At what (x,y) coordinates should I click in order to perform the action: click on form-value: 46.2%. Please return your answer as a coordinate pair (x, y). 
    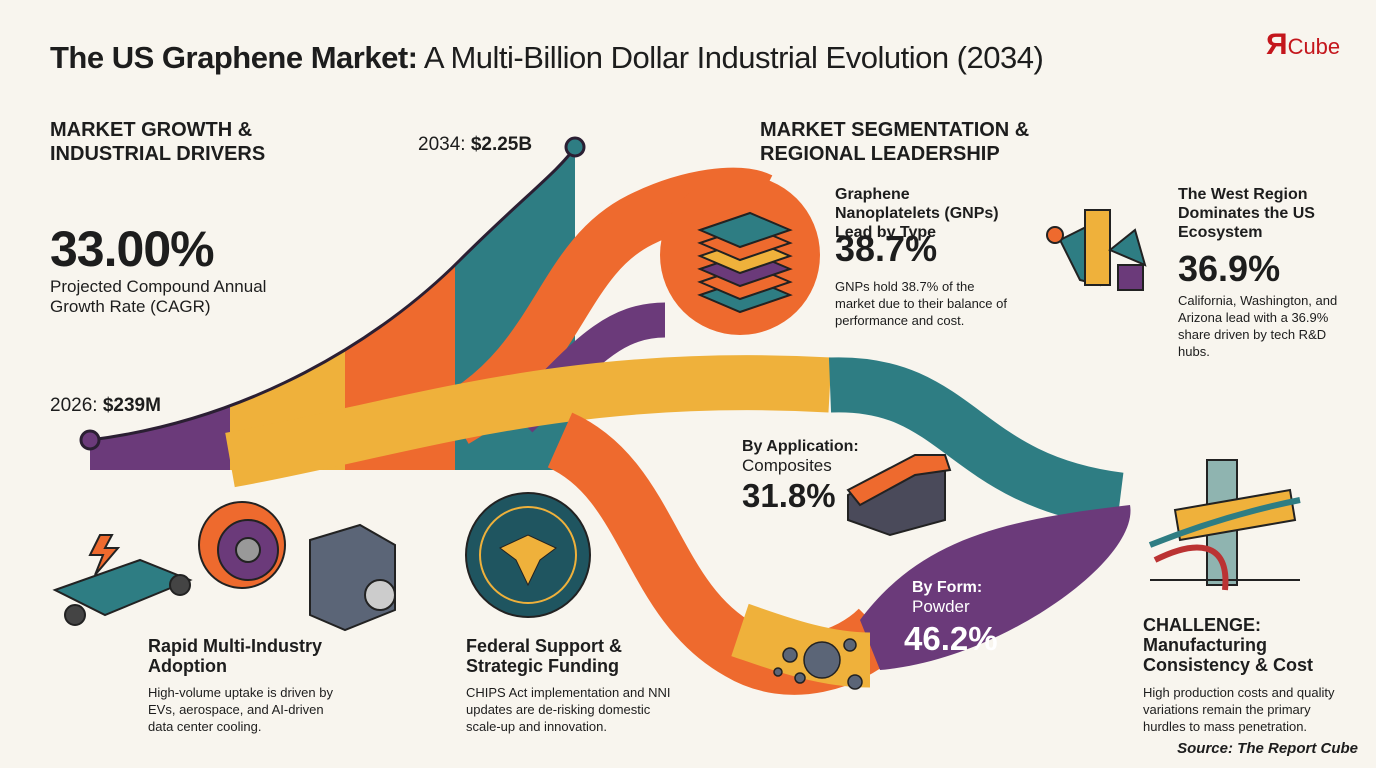
    Looking at the image, I should click on (951, 638).